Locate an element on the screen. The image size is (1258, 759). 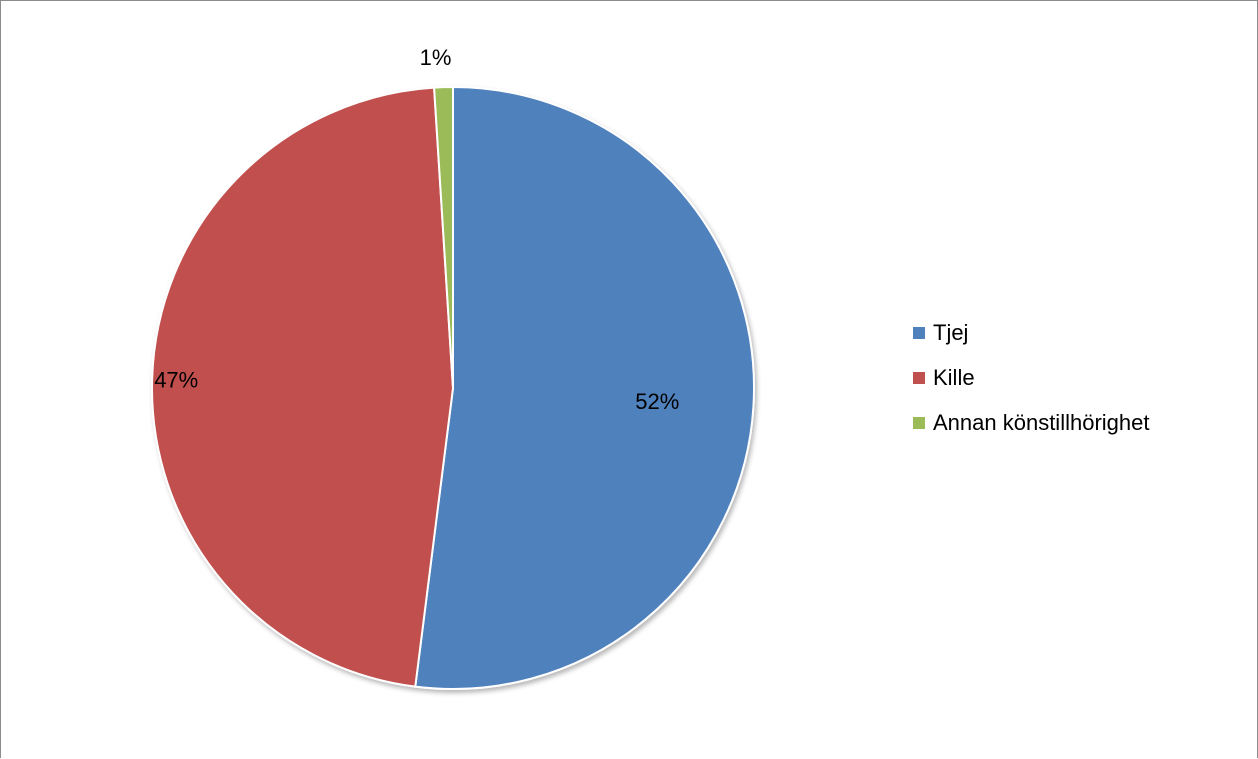
data-label-kille: 47% is located at coordinates (176, 379).